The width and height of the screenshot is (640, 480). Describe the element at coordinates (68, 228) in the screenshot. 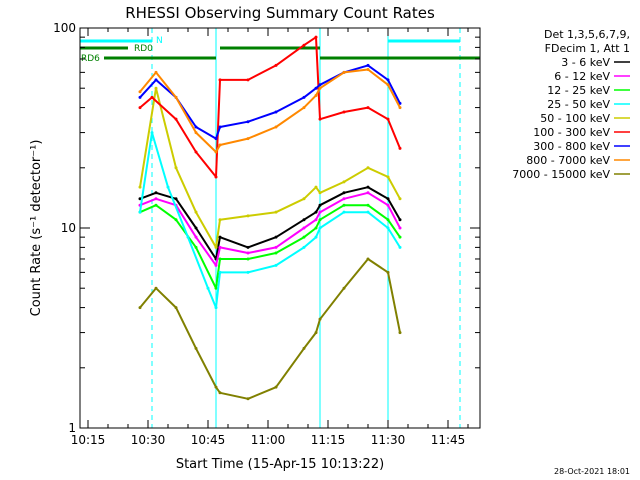

I see `y-tick-label-10: 10` at that location.